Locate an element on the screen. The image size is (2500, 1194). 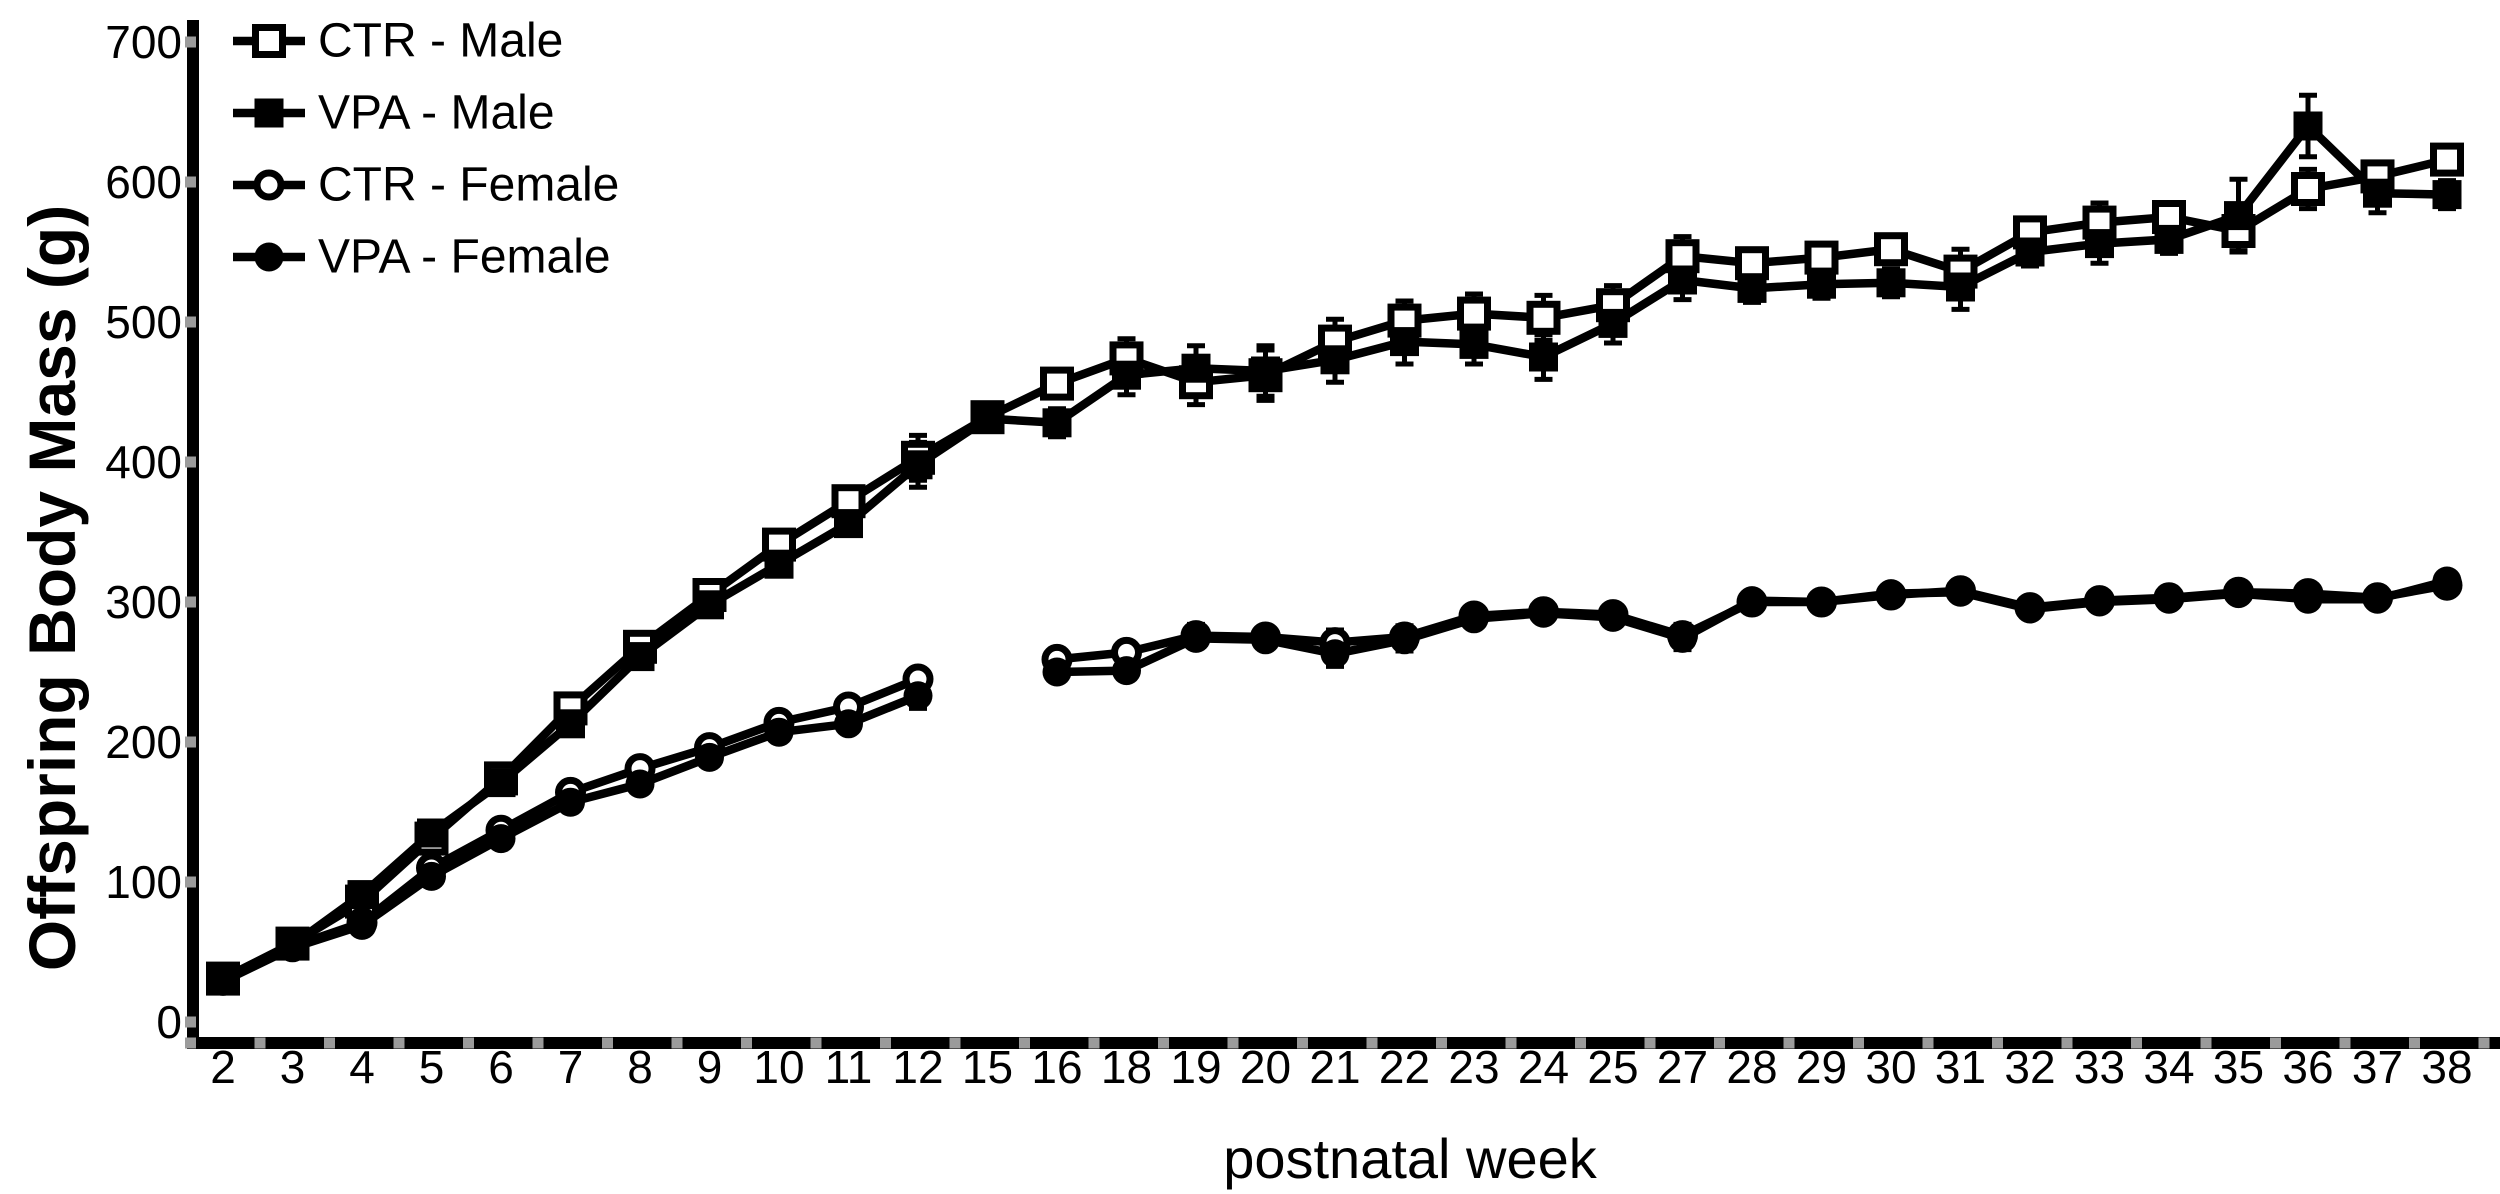
x-tick-label: 21 is located at coordinates (1334, 1067).